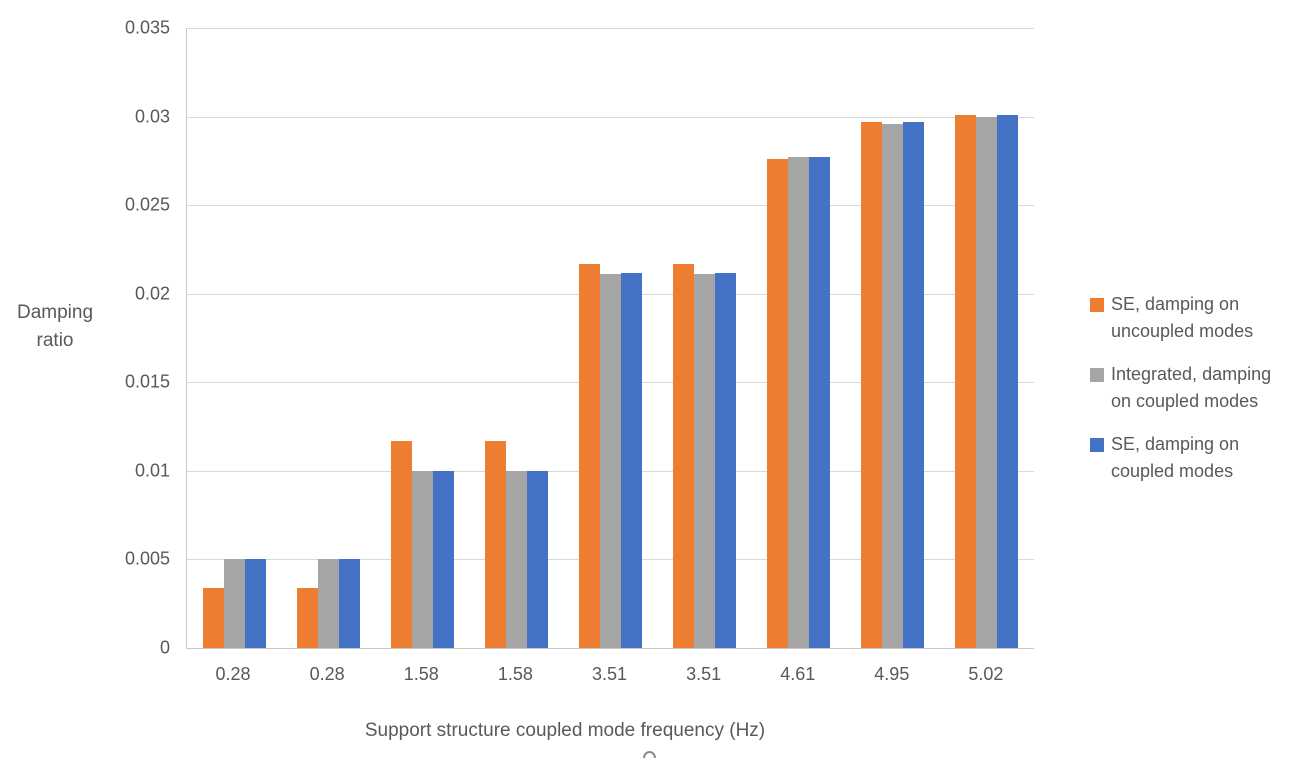 The image size is (1296, 771). Describe the element at coordinates (872, 384) in the screenshot. I see `bar-series0-group7` at that location.